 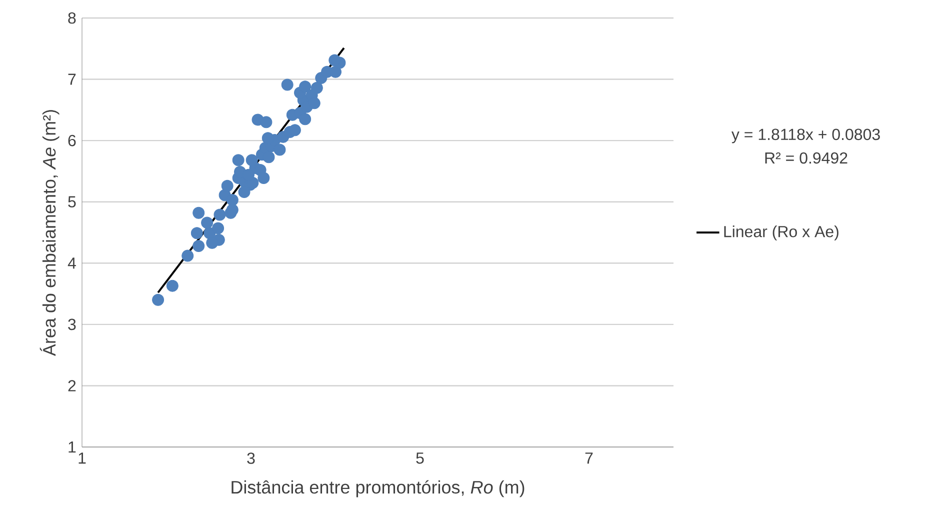 What do you see at coordinates (72, 202) in the screenshot?
I see `y-tick-label: 5` at bounding box center [72, 202].